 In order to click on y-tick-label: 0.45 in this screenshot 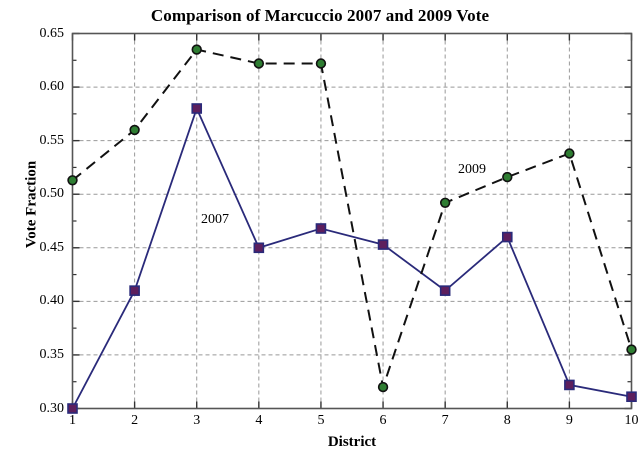, I will do `click(52, 247)`.